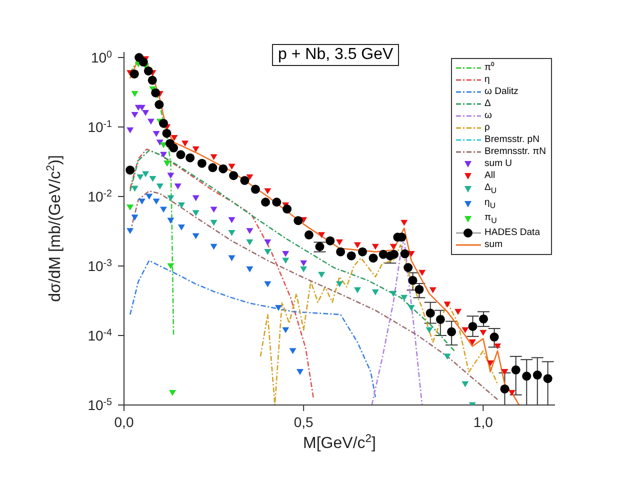 The image size is (624, 480). I want to click on legend-label: ρ, so click(487, 128).